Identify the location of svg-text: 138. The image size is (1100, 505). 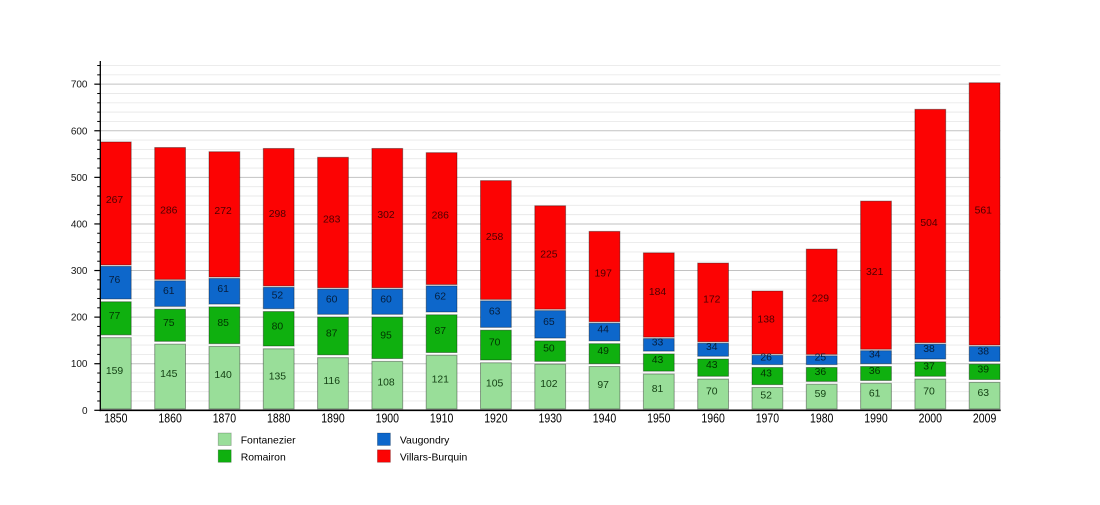
(766, 319).